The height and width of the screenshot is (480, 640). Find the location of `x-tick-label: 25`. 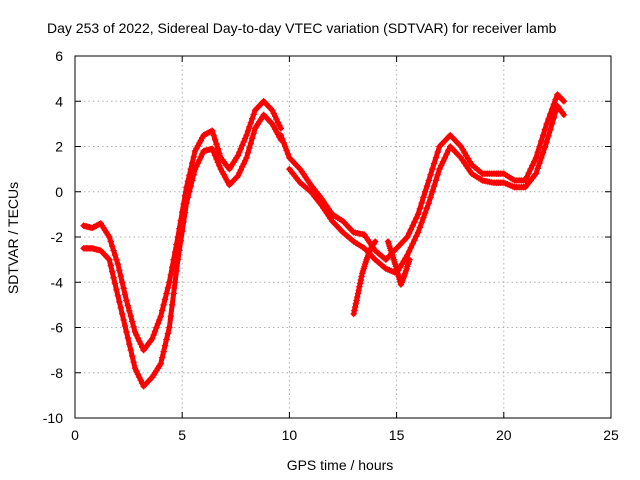

x-tick-label: 25 is located at coordinates (611, 435).